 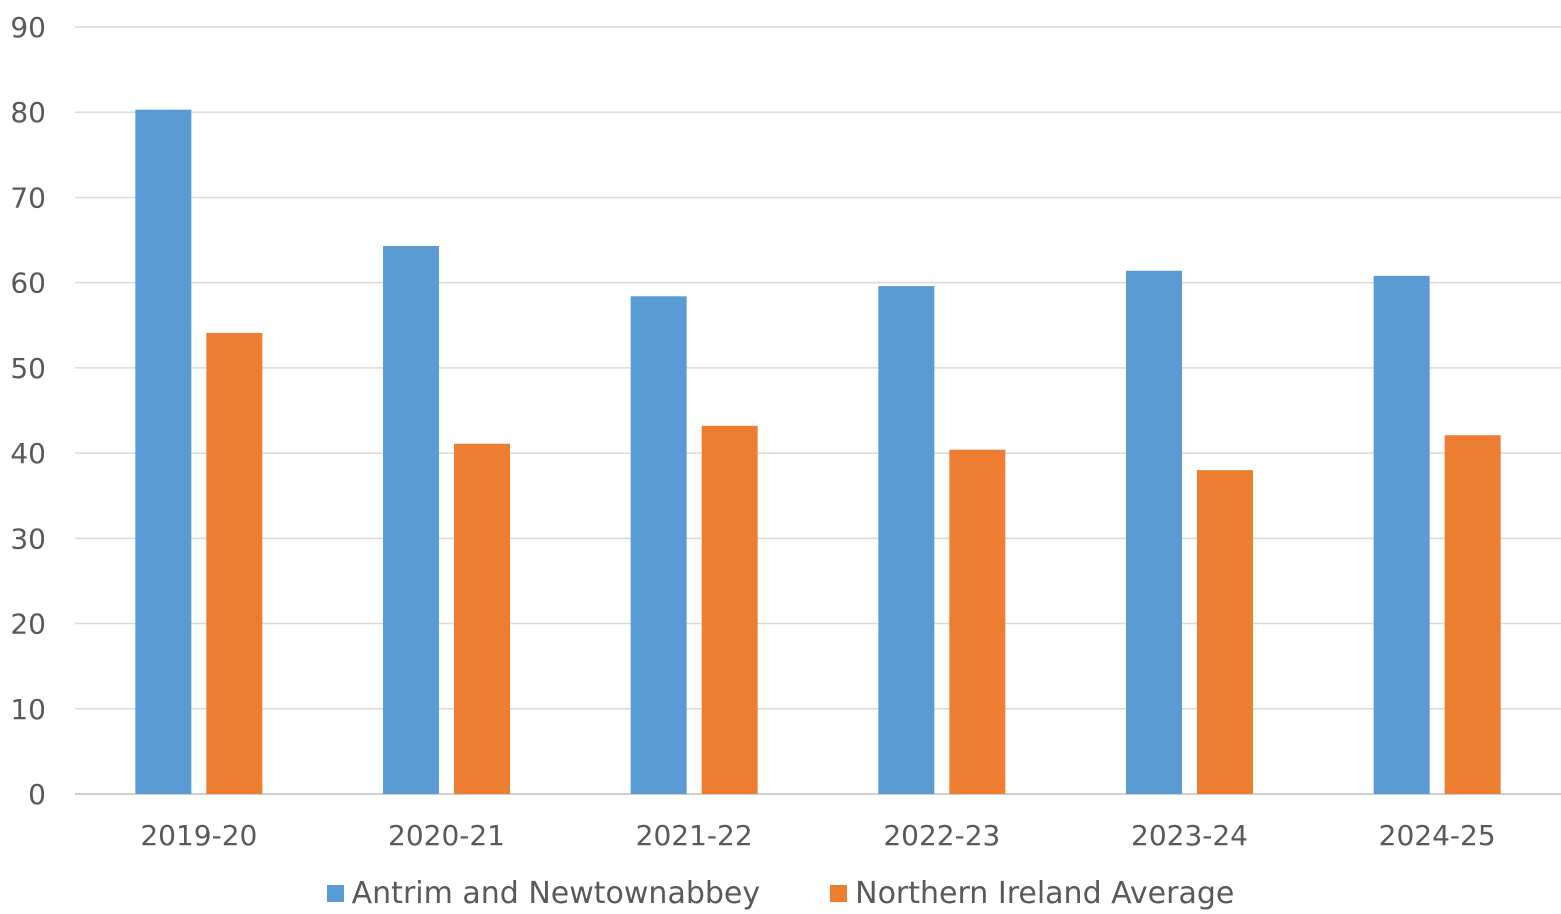 I want to click on x-tick-label: 2021-22, so click(x=694, y=835).